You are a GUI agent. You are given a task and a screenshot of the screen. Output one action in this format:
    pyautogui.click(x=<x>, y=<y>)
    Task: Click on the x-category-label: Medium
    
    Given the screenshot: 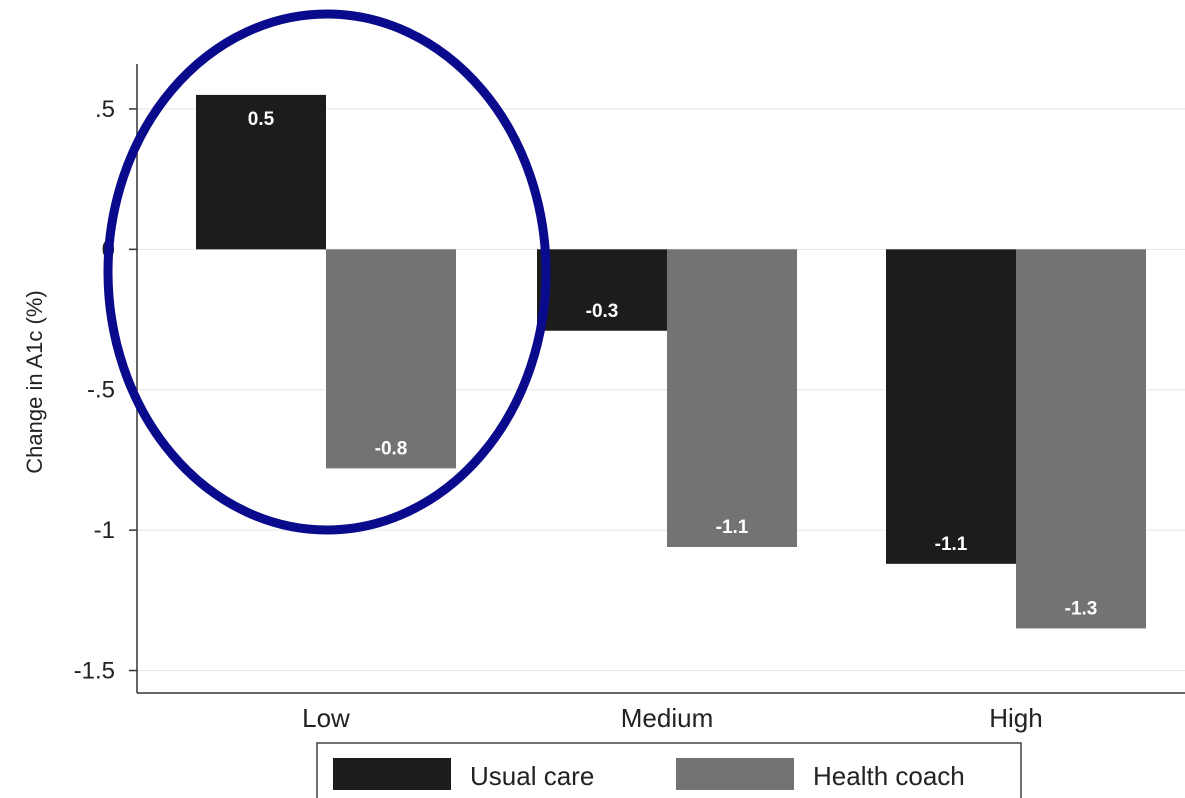 What is the action you would take?
    pyautogui.click(x=667, y=718)
    